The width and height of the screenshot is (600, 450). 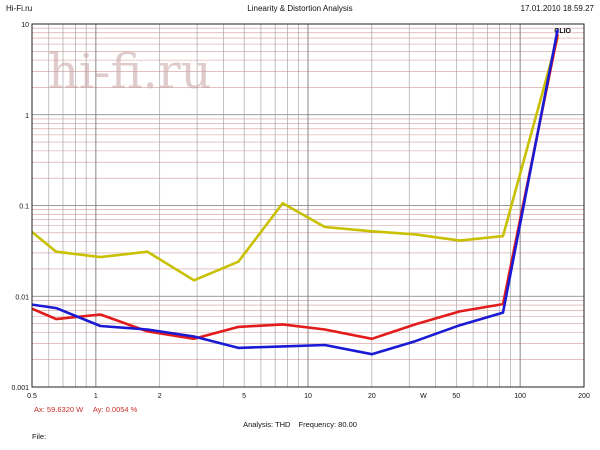 What do you see at coordinates (520, 396) in the screenshot?
I see `x-tick-label: 100` at bounding box center [520, 396].